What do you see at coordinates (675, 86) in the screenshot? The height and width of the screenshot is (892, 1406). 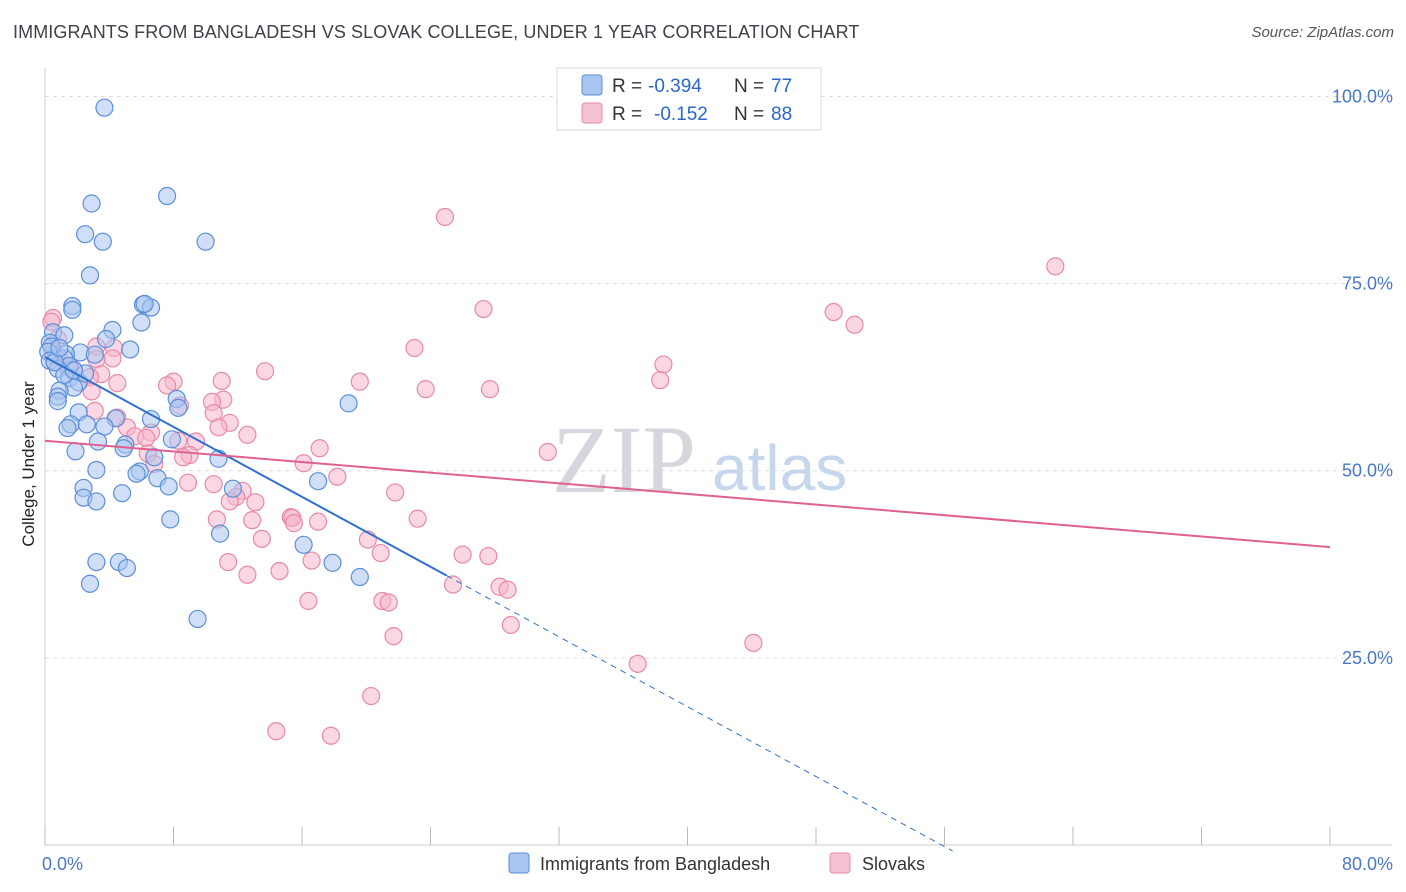 I see `legend-r-value-1: -0.394` at bounding box center [675, 86].